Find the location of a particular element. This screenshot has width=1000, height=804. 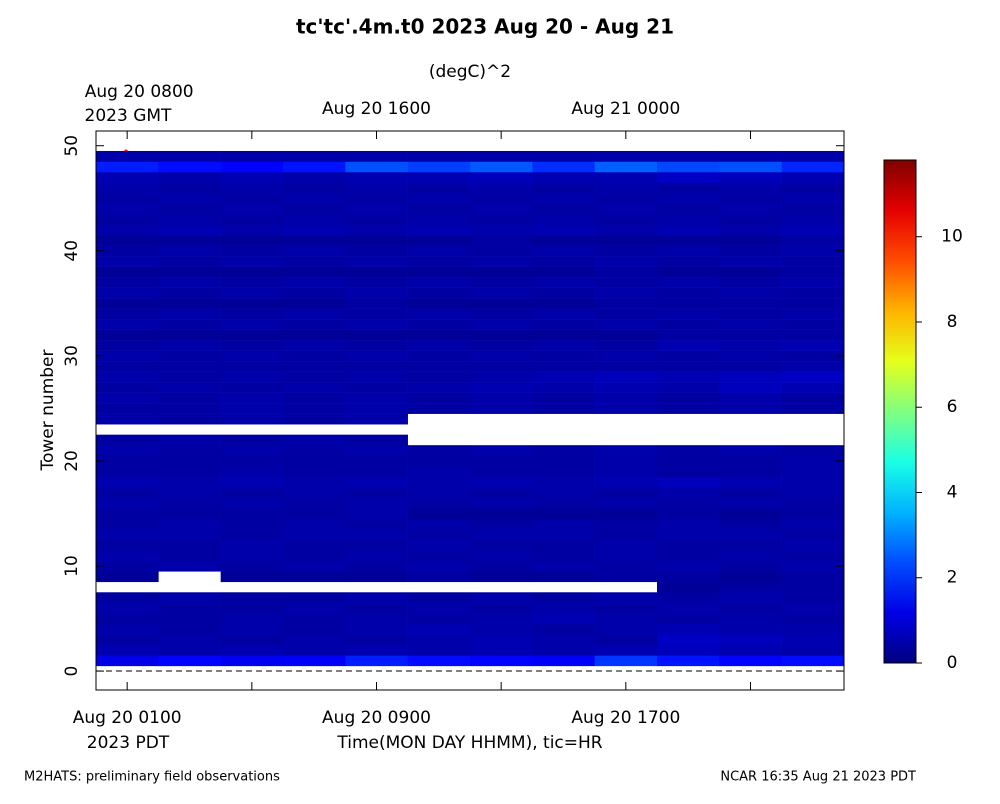

chart-title: tc'tc'.4m.t0 2023 Aug 20 - Aug 21 is located at coordinates (485, 27).